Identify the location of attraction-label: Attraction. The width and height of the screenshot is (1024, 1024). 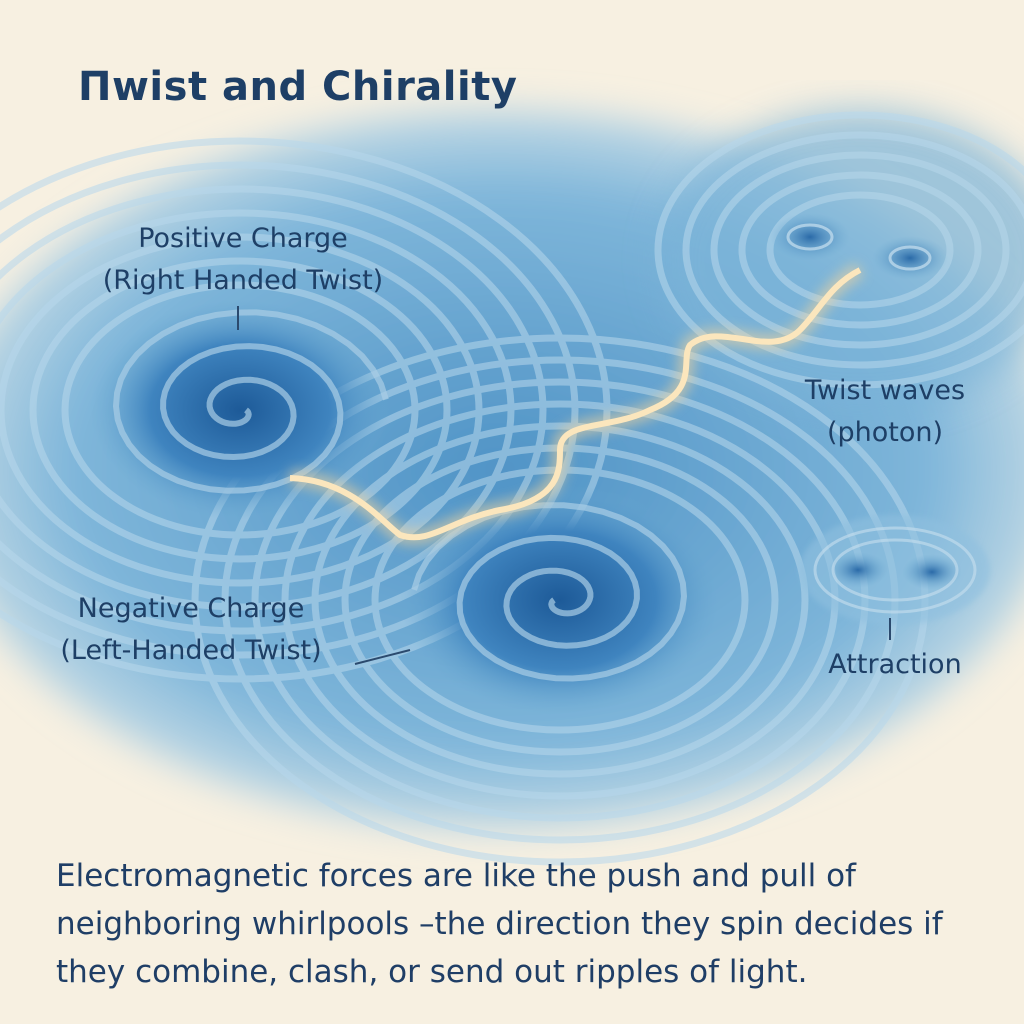
(895, 664).